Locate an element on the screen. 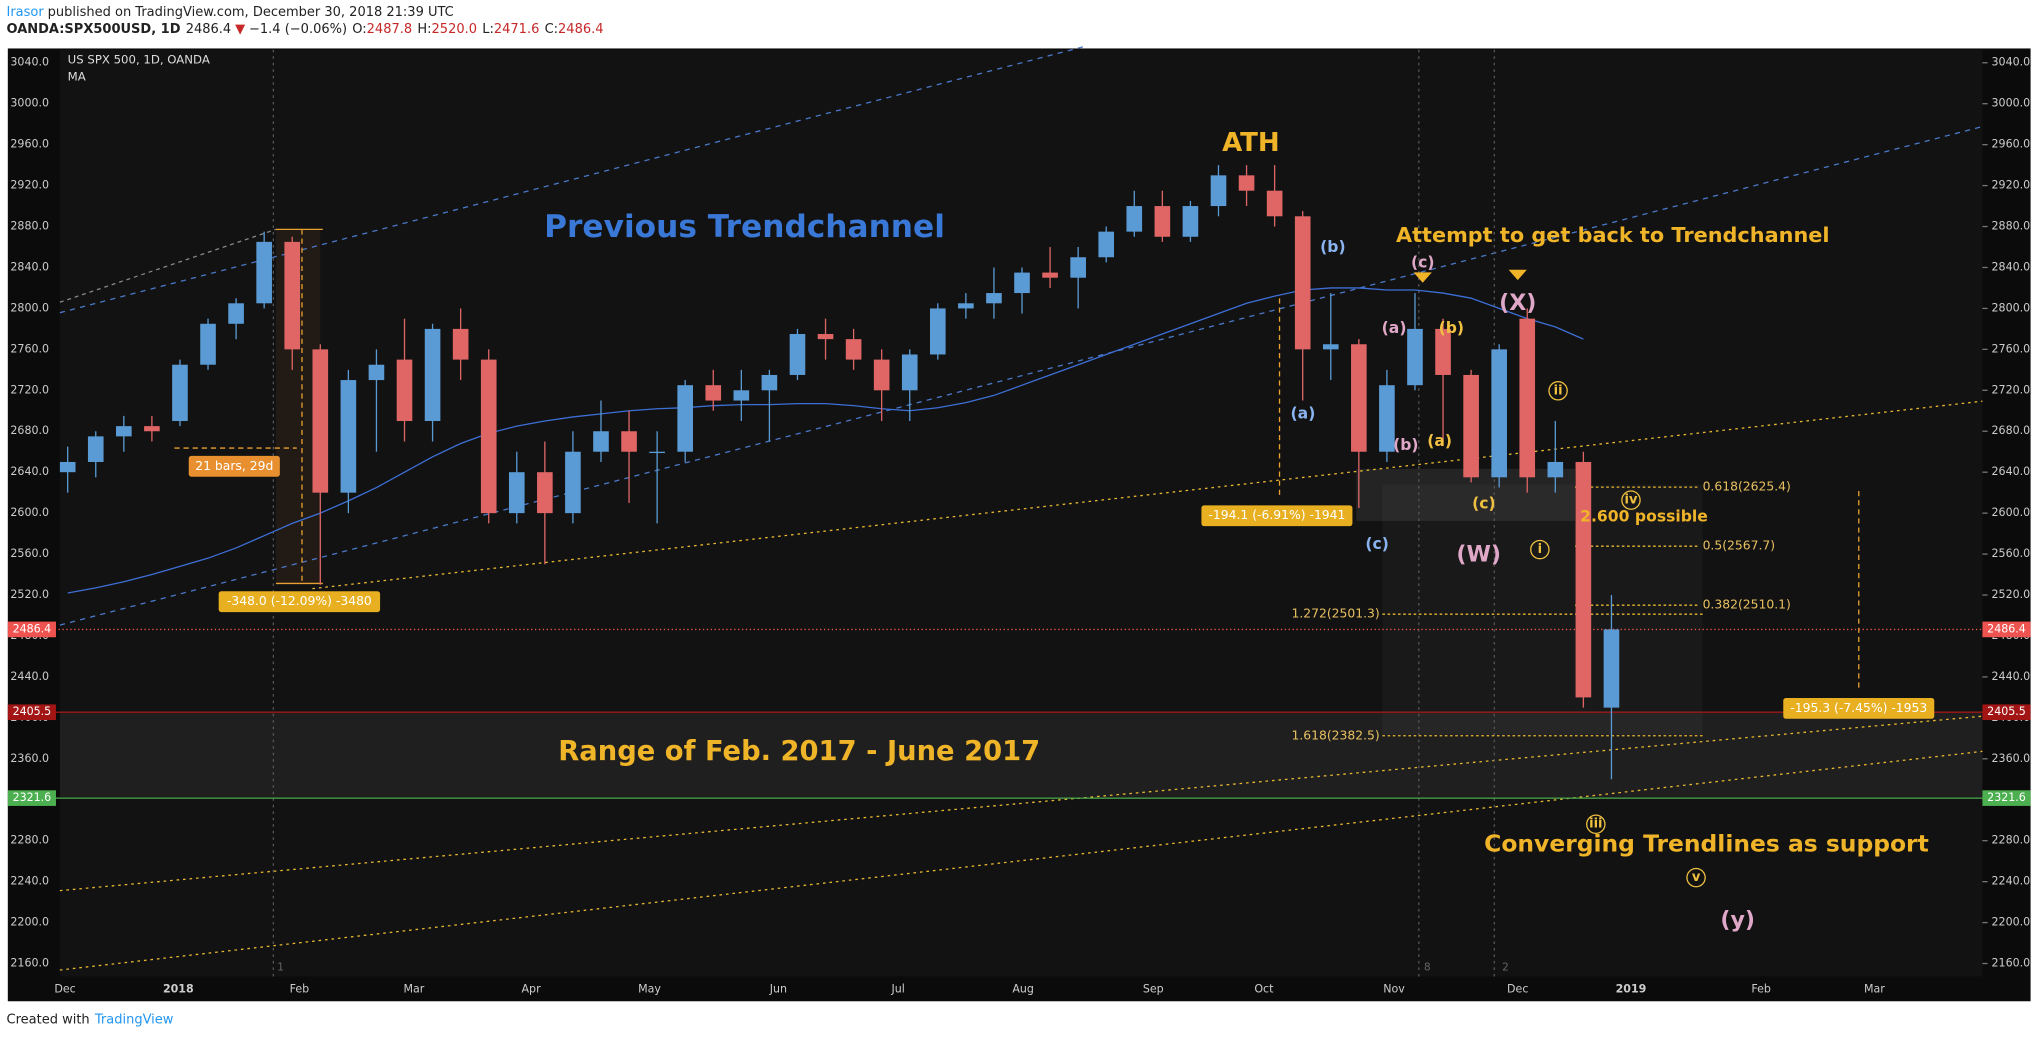  y-tick-label: 2880.0 is located at coordinates (2011, 226).